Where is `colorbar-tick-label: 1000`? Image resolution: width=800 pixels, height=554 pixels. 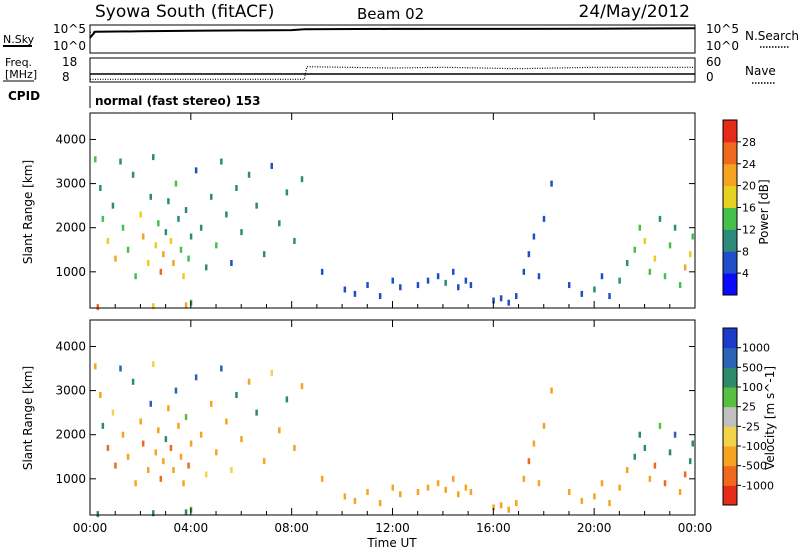 colorbar-tick-label: 1000 is located at coordinates (756, 348).